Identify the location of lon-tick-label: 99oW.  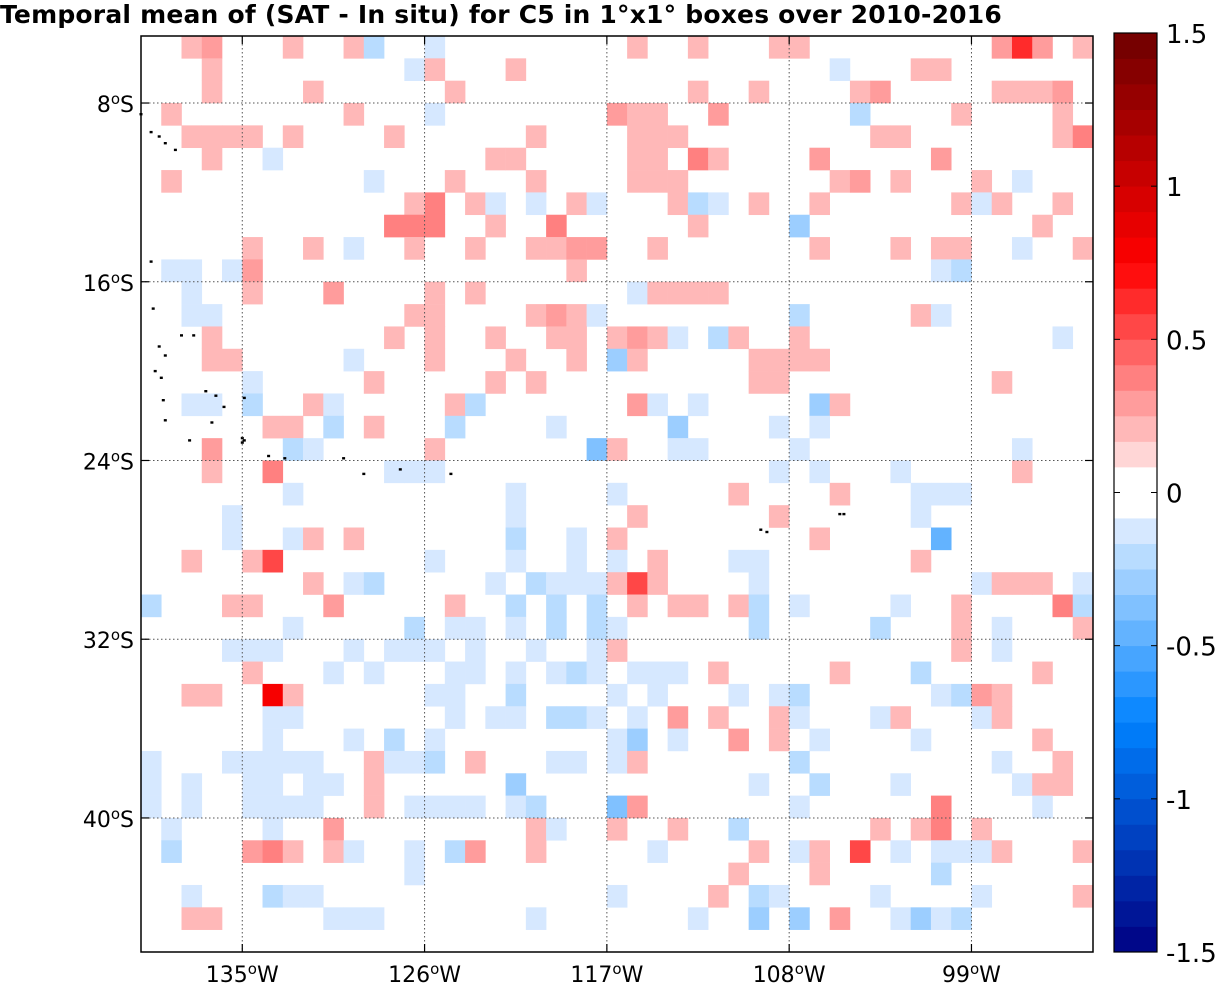
(971, 972).